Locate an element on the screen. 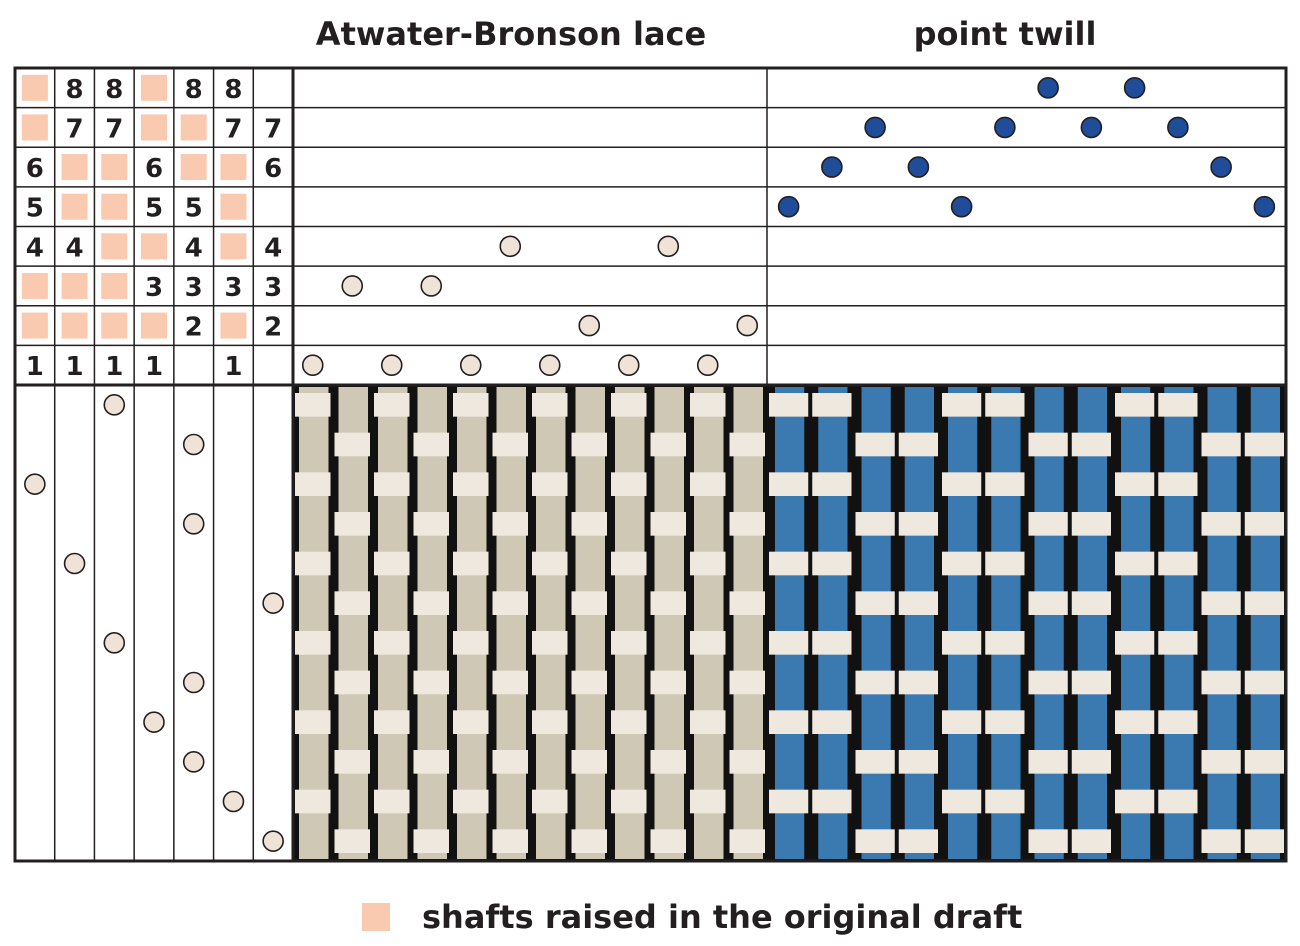 The height and width of the screenshot is (946, 1300). treadling-grid is located at coordinates (154, 623).